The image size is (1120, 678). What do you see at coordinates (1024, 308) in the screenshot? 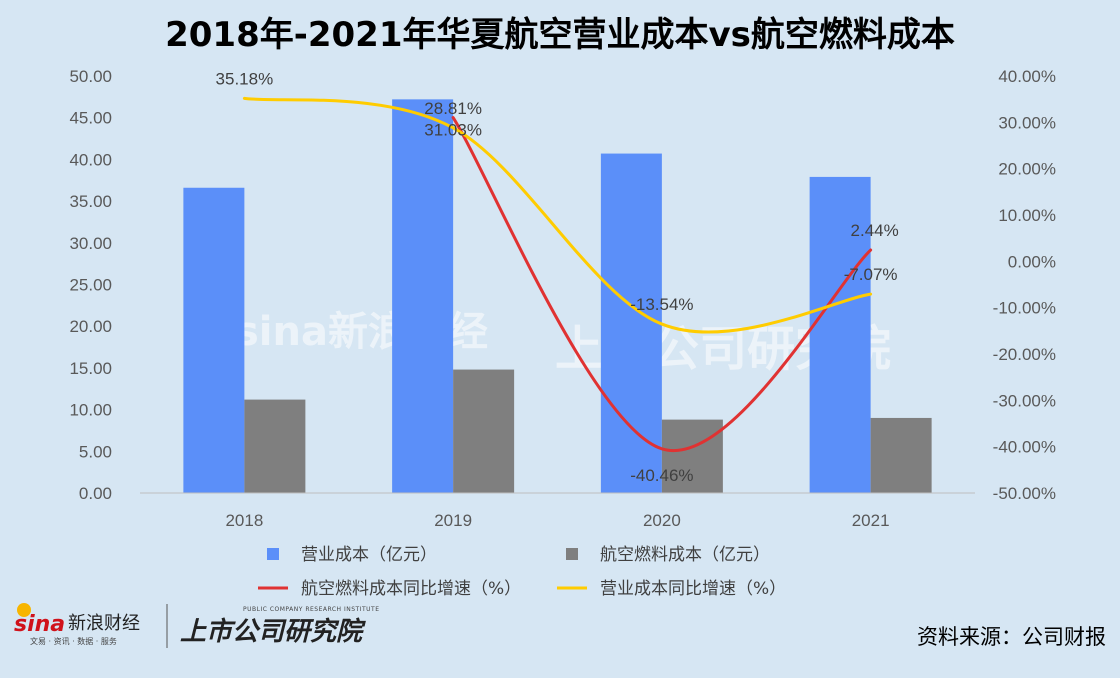
I see `y-right-tick-label: -10.00%` at bounding box center [1024, 308].